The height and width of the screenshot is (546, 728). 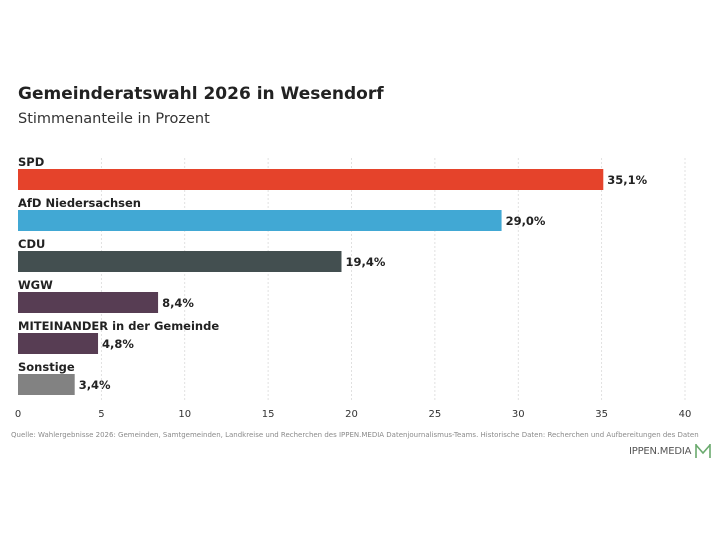 I want to click on bar-value-label: 29,0%, so click(x=526, y=221).